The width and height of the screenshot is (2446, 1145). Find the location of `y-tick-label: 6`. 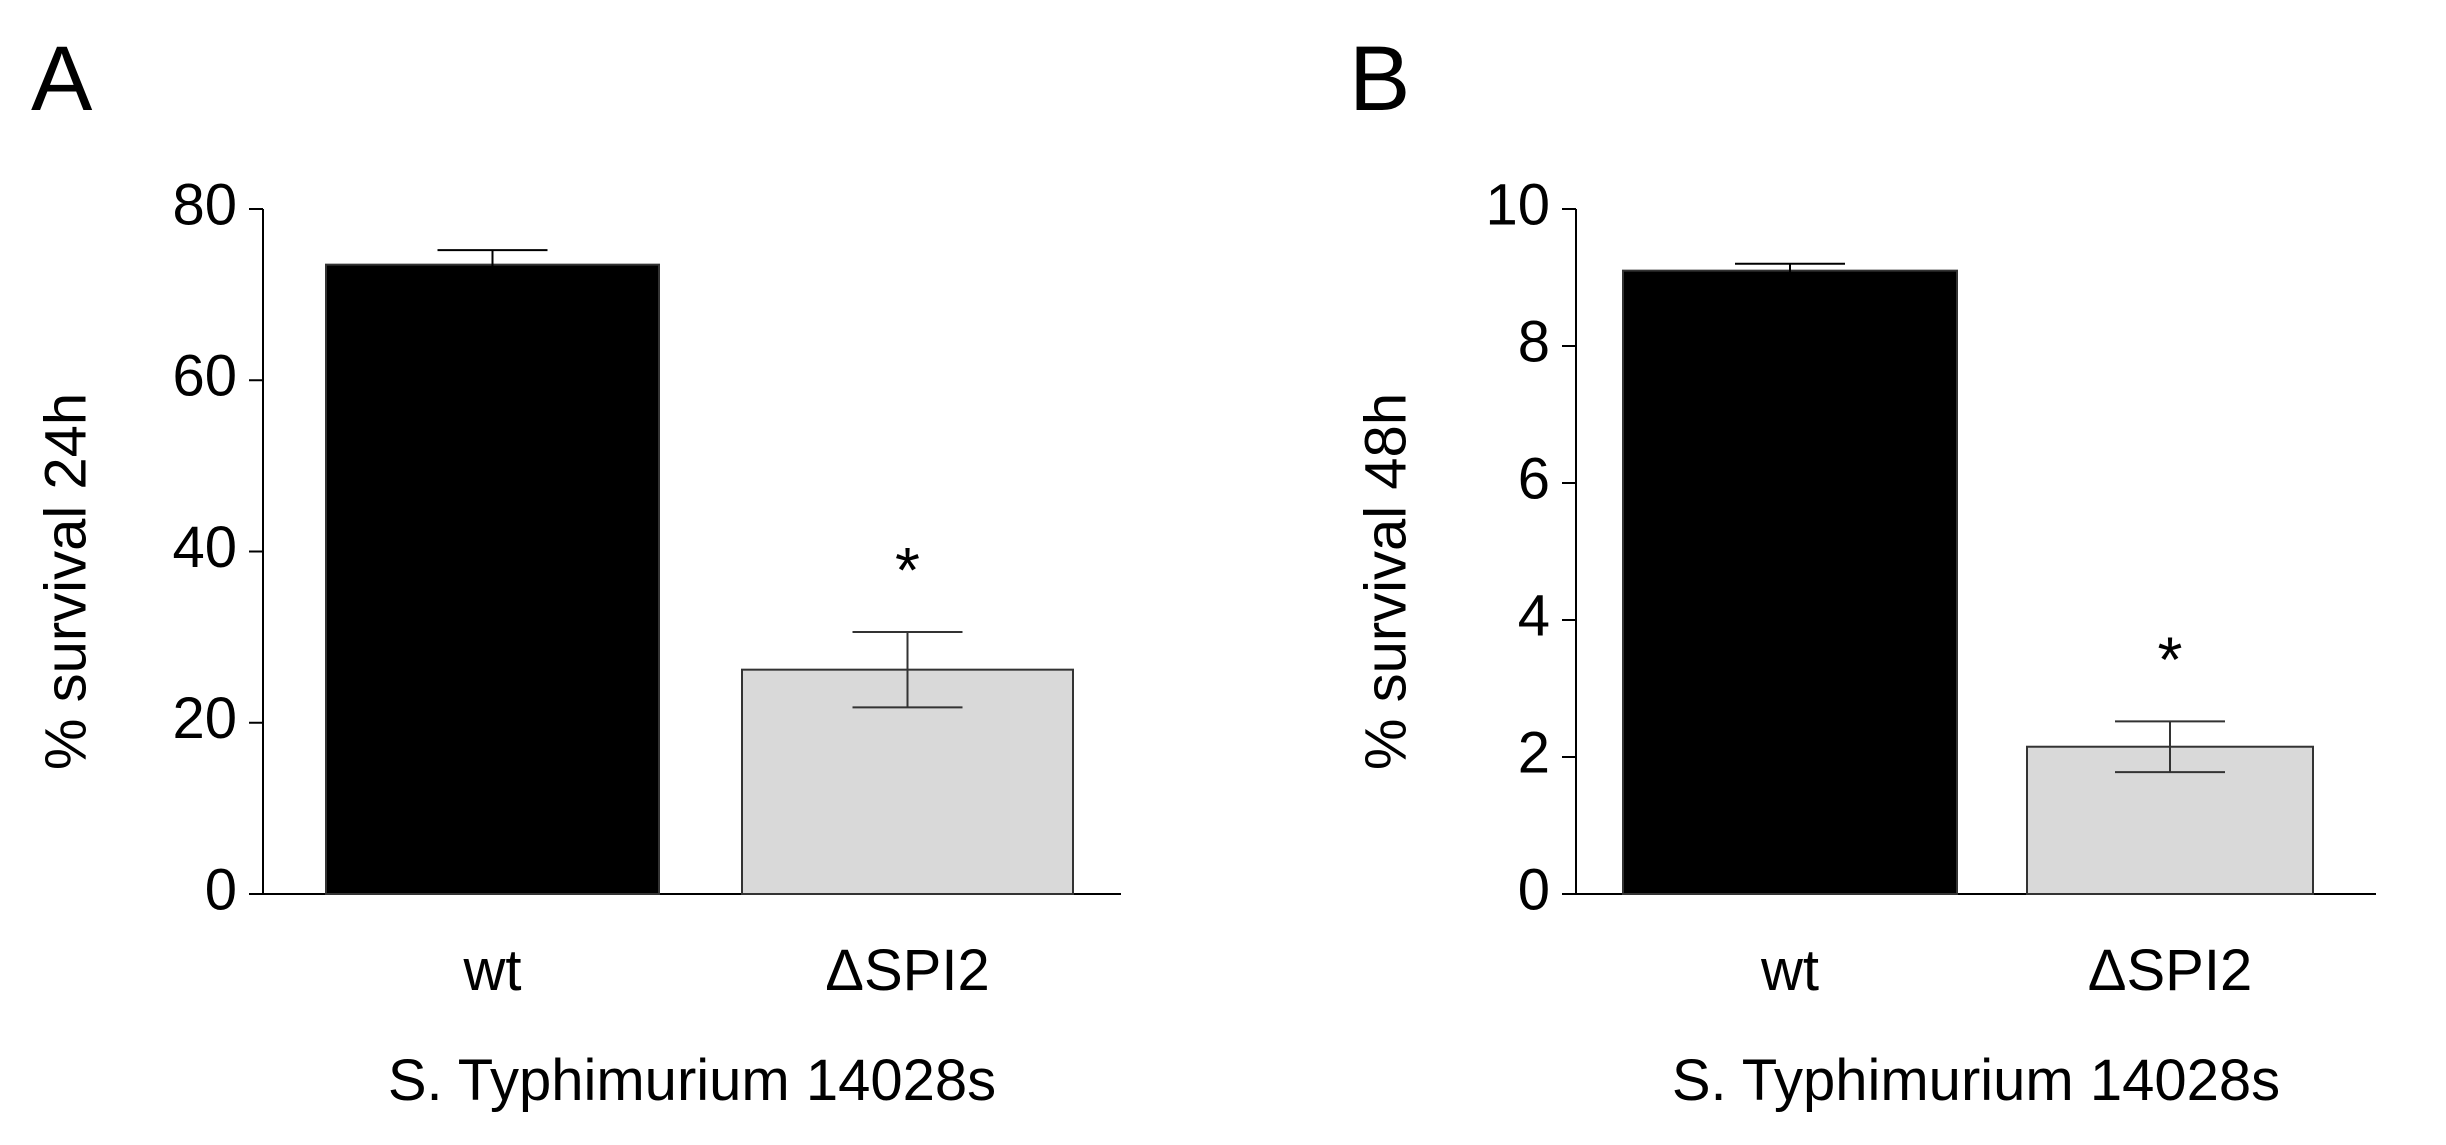

y-tick-label: 6 is located at coordinates (1534, 478).